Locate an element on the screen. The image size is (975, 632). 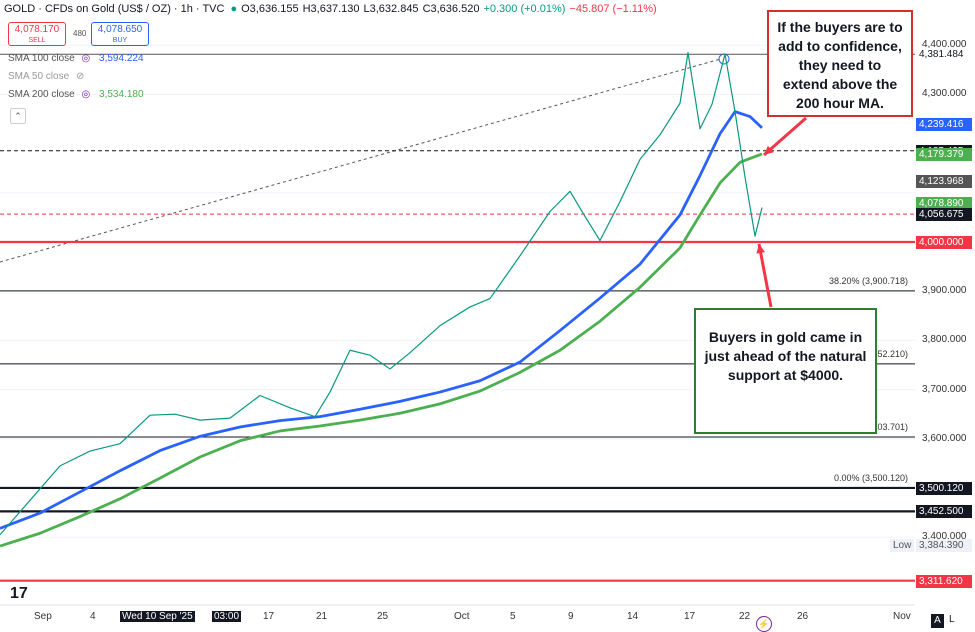
x-tick-label: 22 is located at coordinates (745, 616).